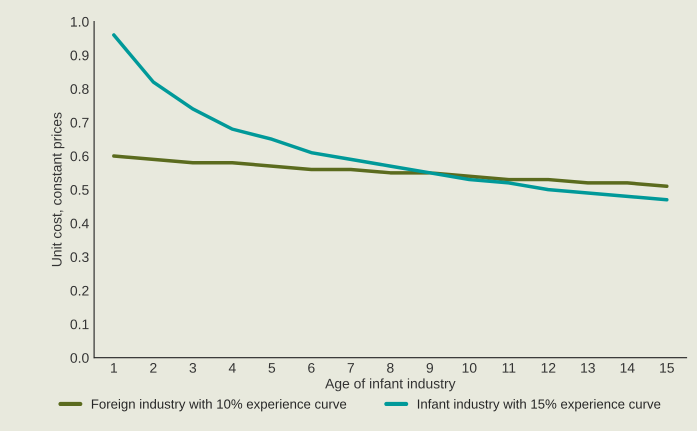 The width and height of the screenshot is (697, 431). What do you see at coordinates (351, 368) in the screenshot?
I see `x-tick-label: 7` at bounding box center [351, 368].